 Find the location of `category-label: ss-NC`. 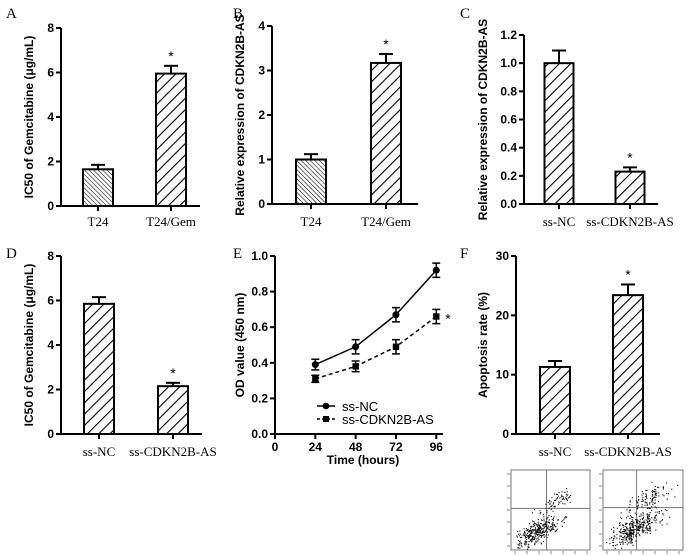

category-label: ss-NC is located at coordinates (559, 221).